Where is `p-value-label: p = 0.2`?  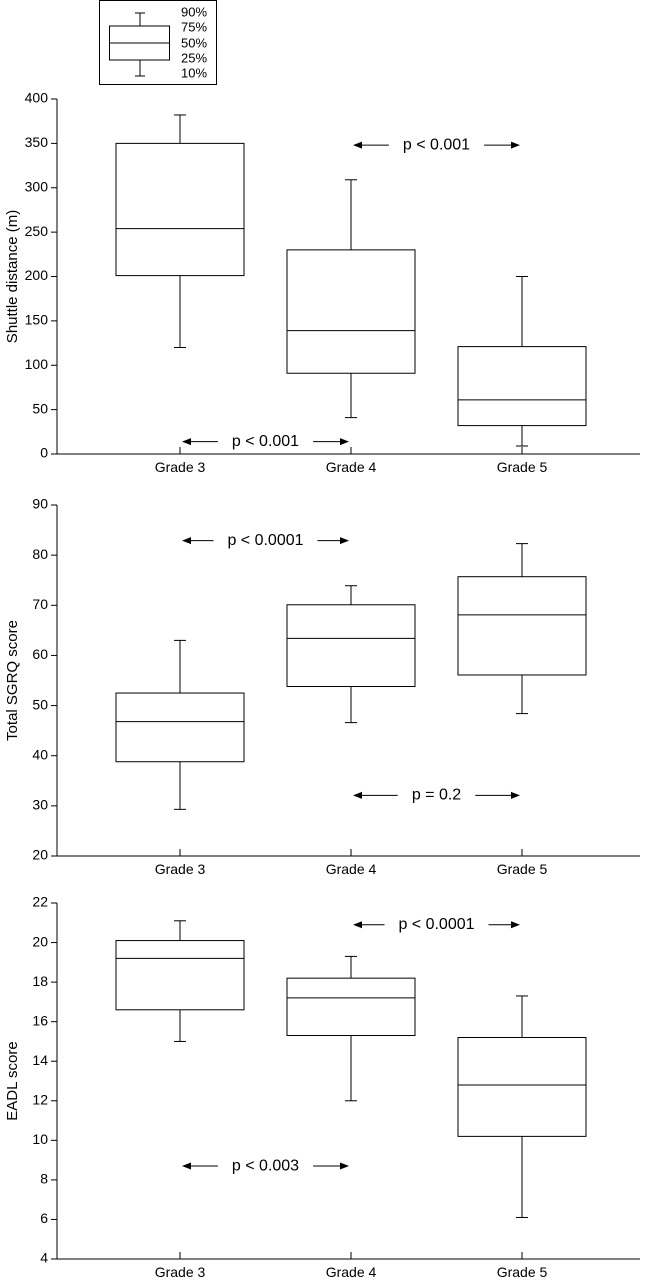 p-value-label: p = 0.2 is located at coordinates (436, 795).